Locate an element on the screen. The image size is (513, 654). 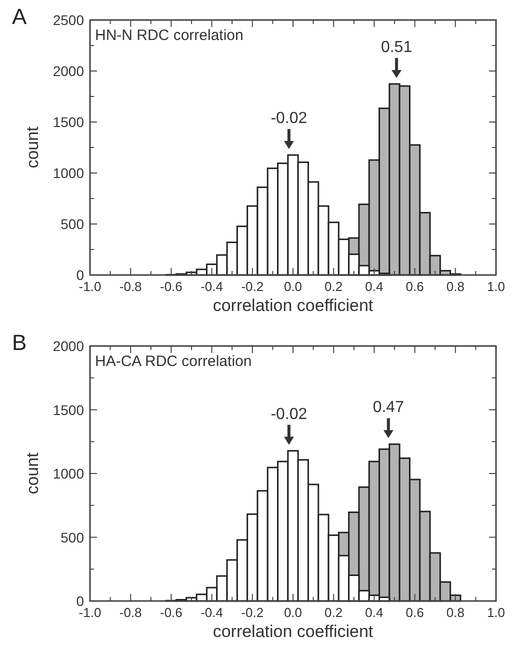
y-tick-label: 2500 is located at coordinates (68, 20).